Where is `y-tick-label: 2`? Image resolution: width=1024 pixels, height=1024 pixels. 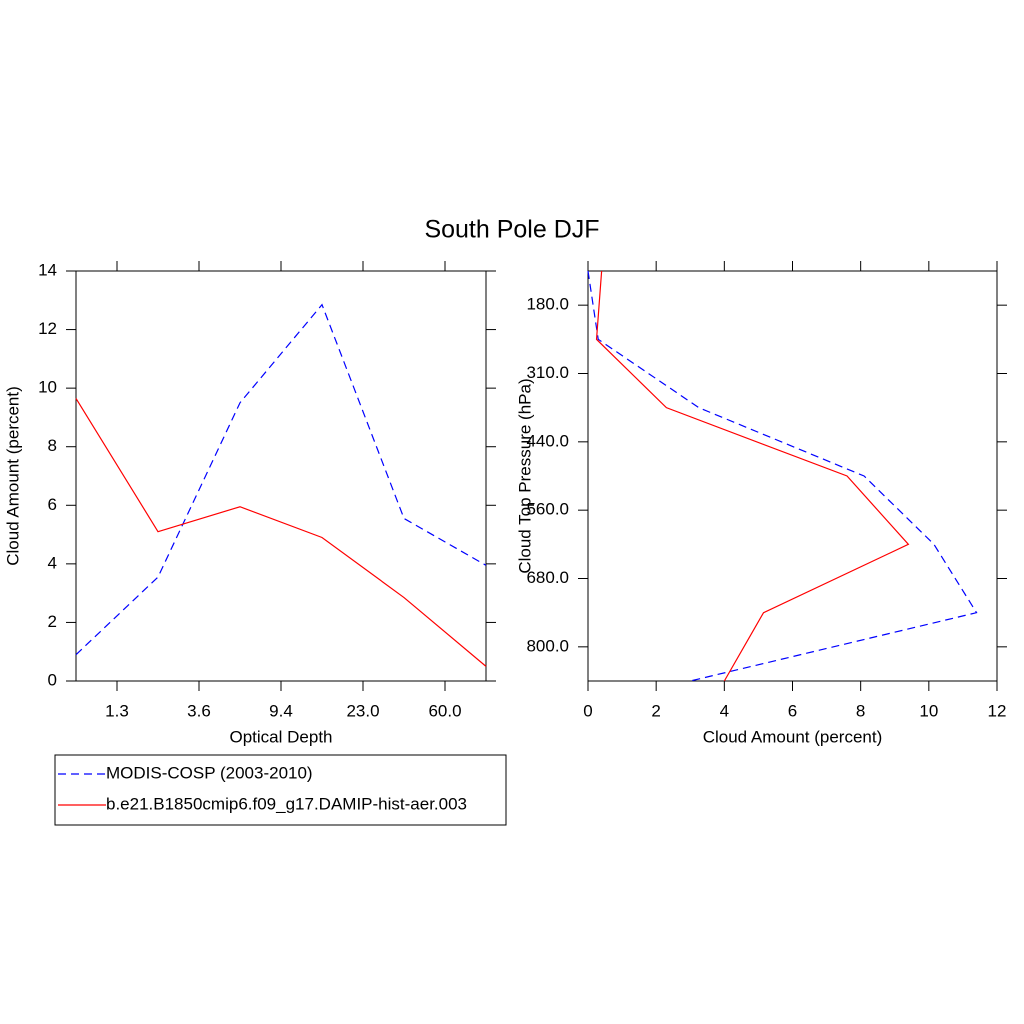
y-tick-label: 2 is located at coordinates (52, 621).